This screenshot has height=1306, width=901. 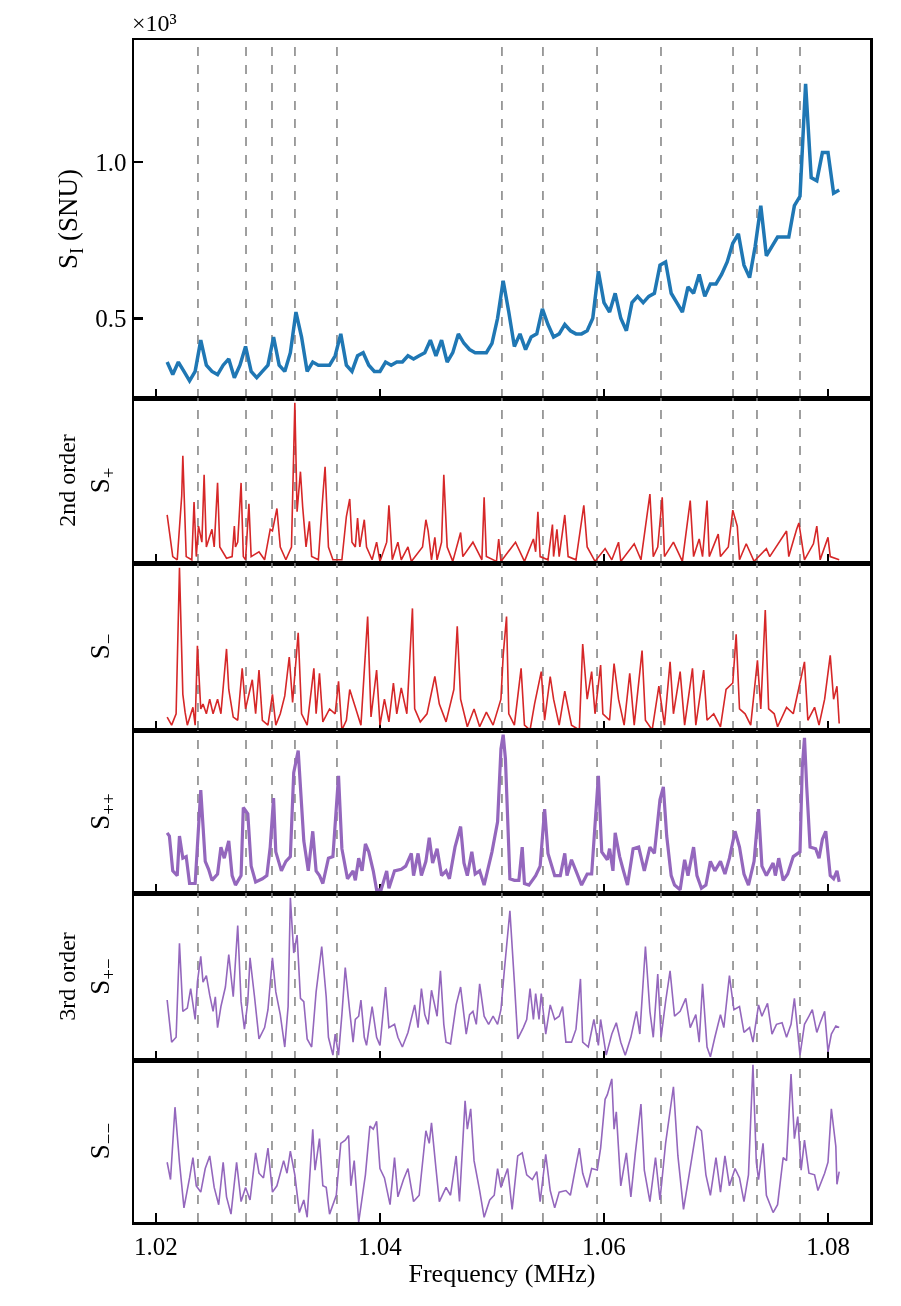 What do you see at coordinates (380, 1246) in the screenshot?
I see `x-tick-label: 1.04` at bounding box center [380, 1246].